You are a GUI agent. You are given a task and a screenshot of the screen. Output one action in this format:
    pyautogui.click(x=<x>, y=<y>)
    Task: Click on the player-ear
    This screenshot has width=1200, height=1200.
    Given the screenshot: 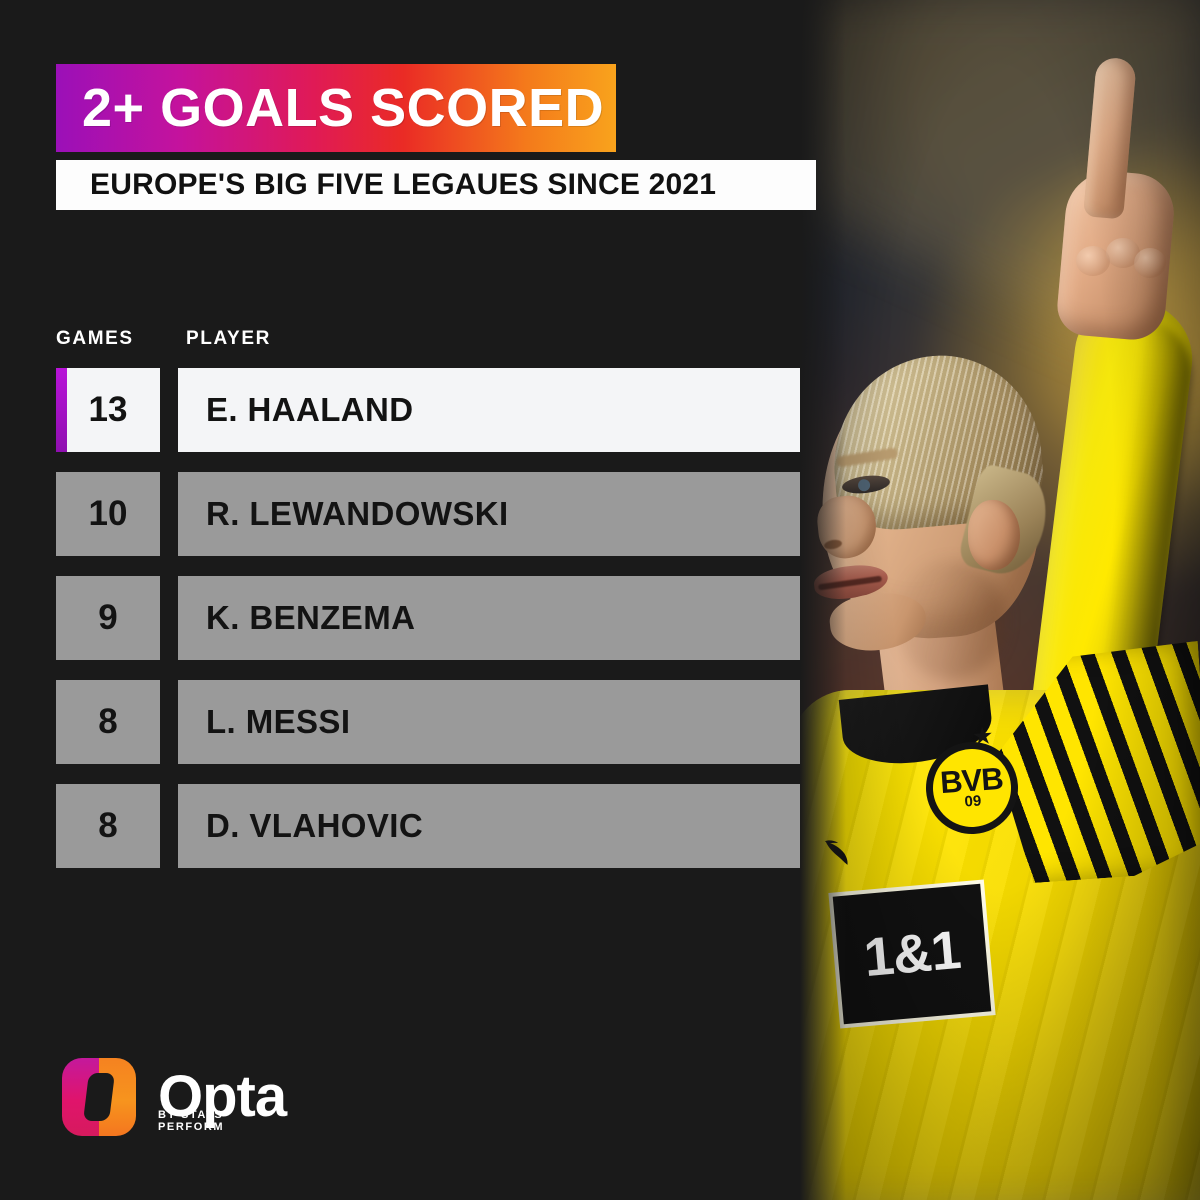 What is the action you would take?
    pyautogui.click(x=994, y=535)
    